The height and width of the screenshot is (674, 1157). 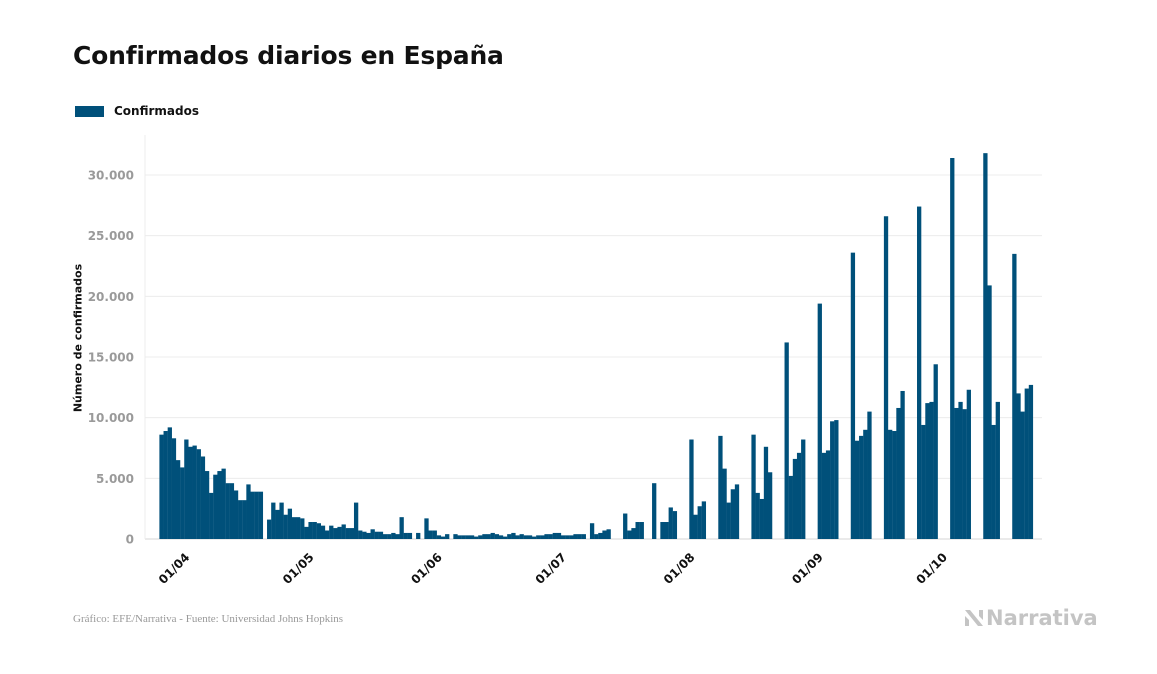 What do you see at coordinates (974, 618) in the screenshot?
I see `narrativa-logo-icon` at bounding box center [974, 618].